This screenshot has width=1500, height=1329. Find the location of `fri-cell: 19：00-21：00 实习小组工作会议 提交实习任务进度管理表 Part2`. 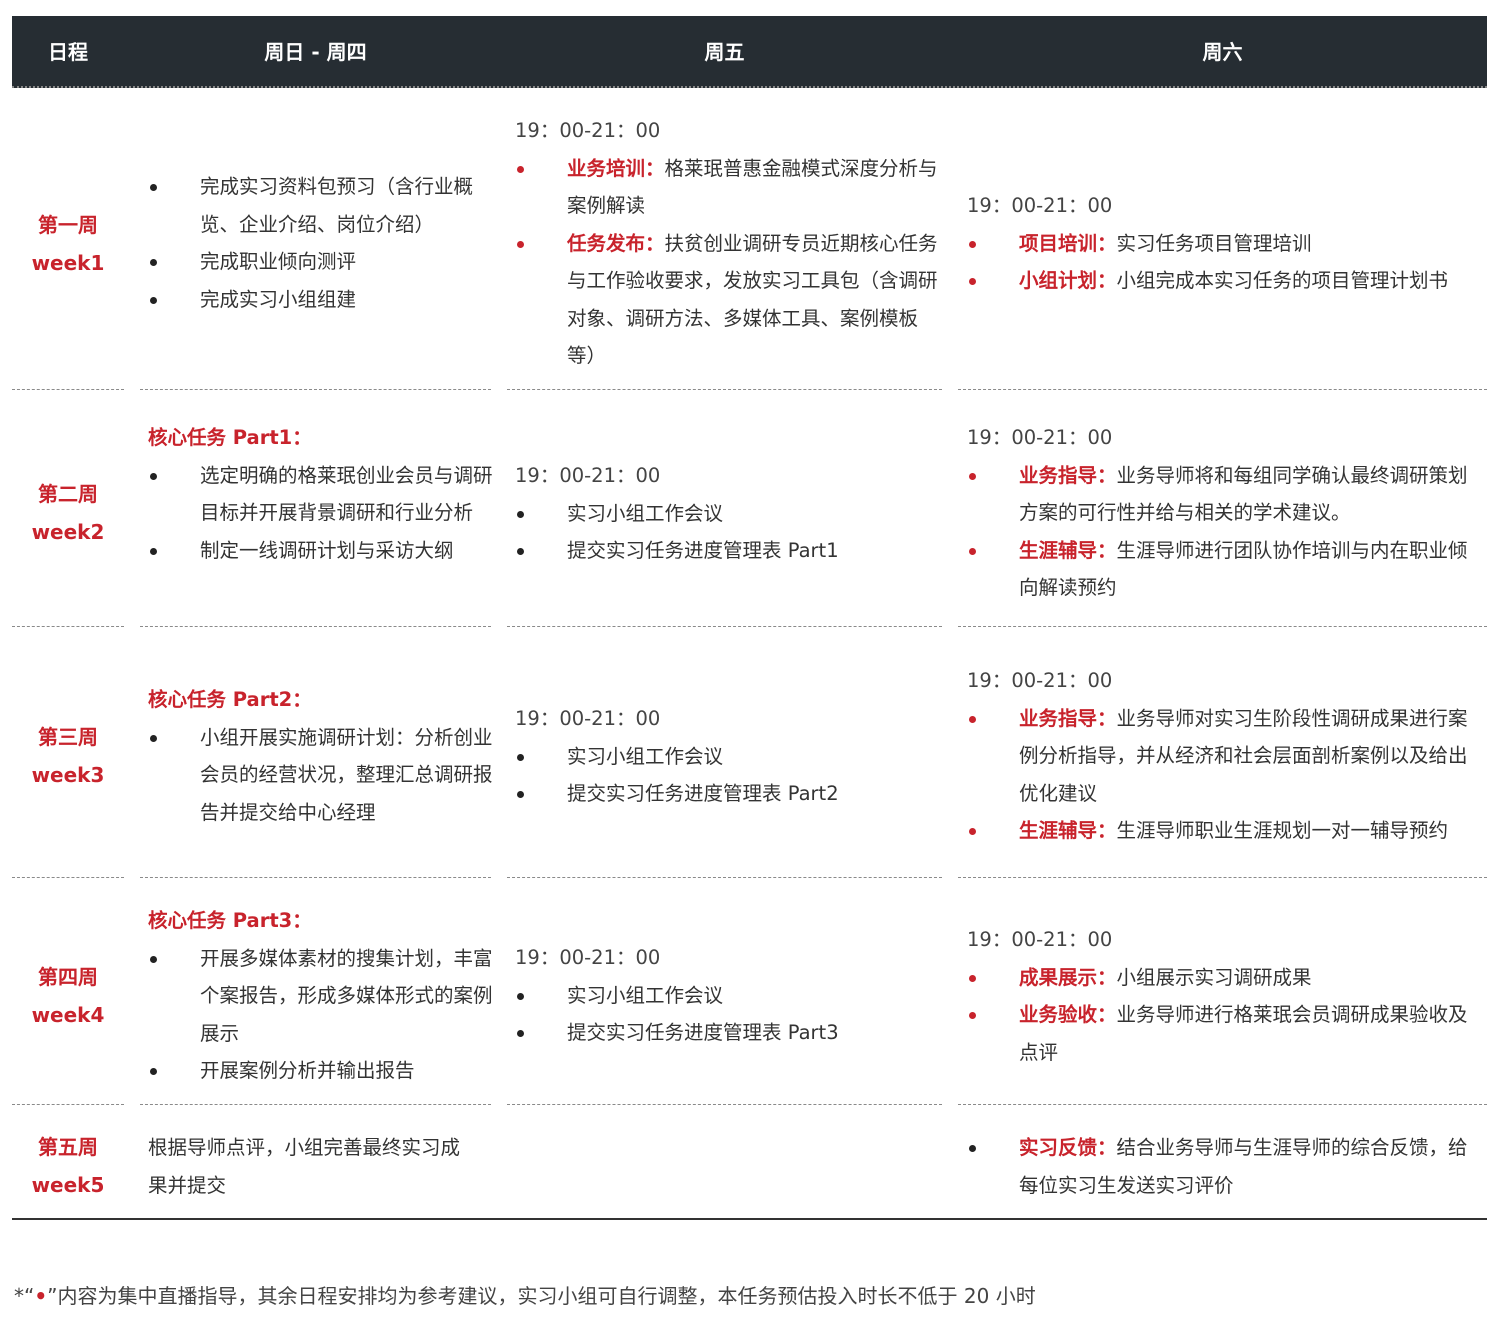

fri-cell: 19：00-21：00 实习小组工作会议 提交实习任务进度管理表 Part2 is located at coordinates (727, 756).